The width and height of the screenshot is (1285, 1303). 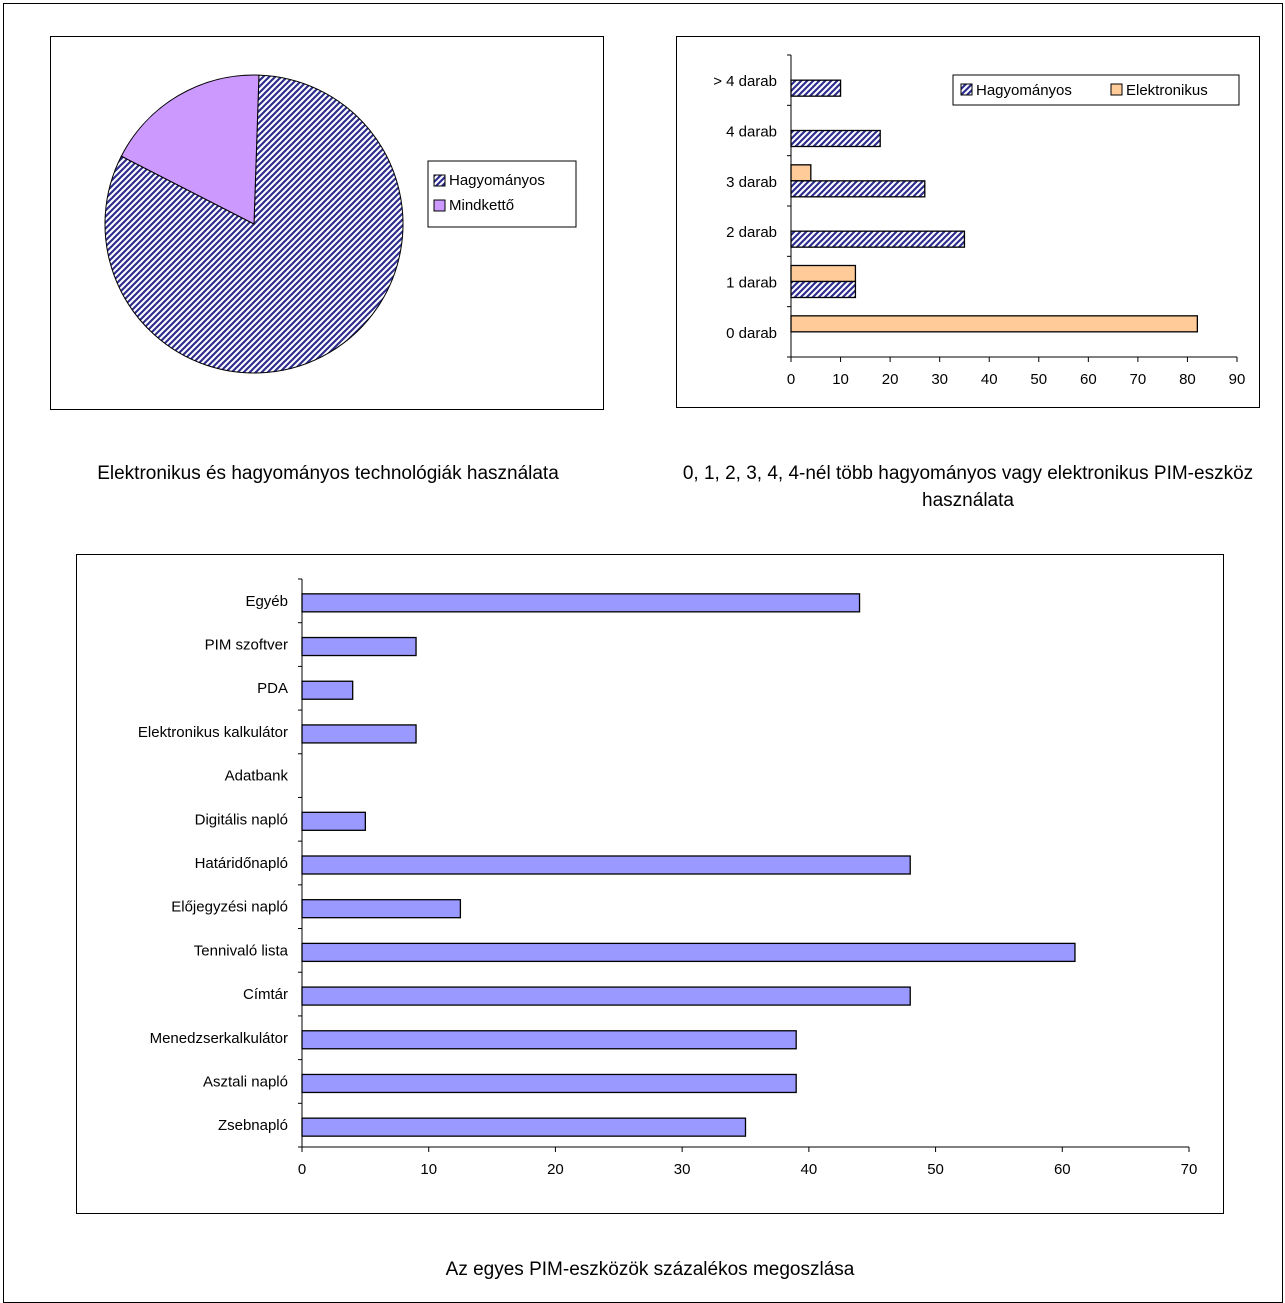 What do you see at coordinates (265, 994) in the screenshot?
I see `y-tick-label: Címtár` at bounding box center [265, 994].